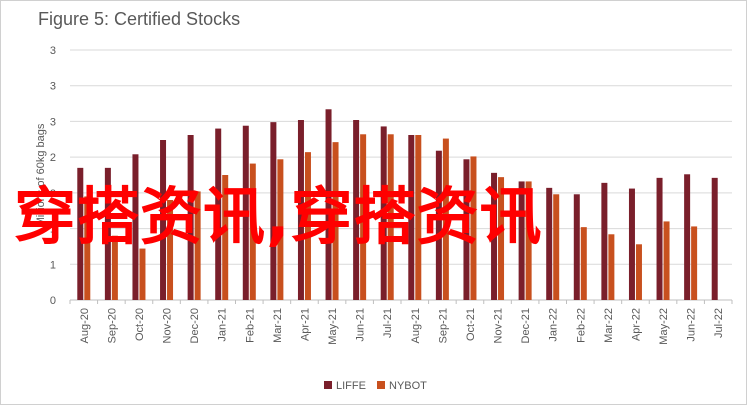  What do you see at coordinates (443, 325) in the screenshot?
I see `x-tick-label: Sep-21` at bounding box center [443, 325].